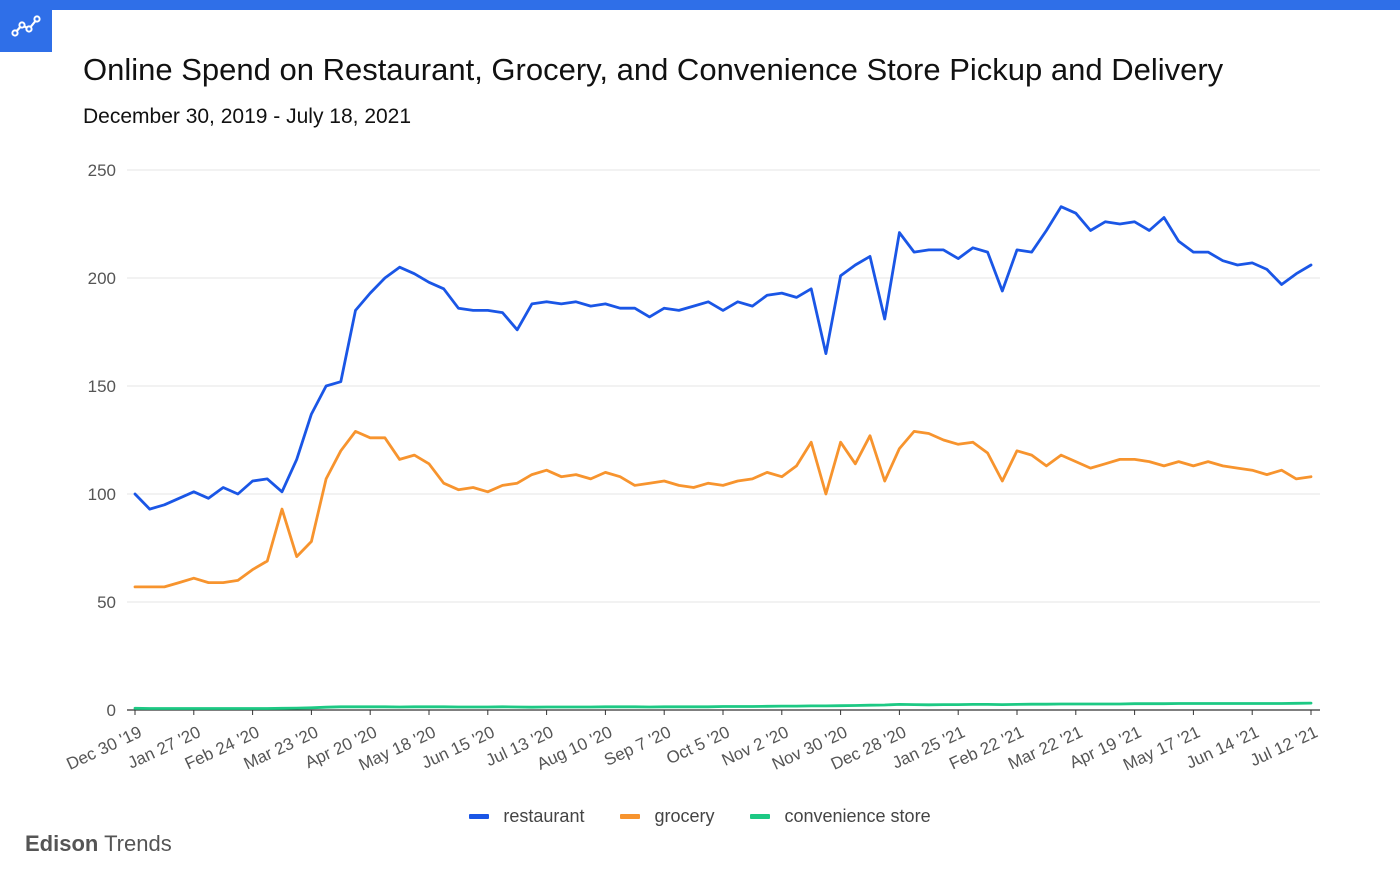 The width and height of the screenshot is (1400, 881). What do you see at coordinates (102, 170) in the screenshot?
I see `y-tick-label: 250` at bounding box center [102, 170].